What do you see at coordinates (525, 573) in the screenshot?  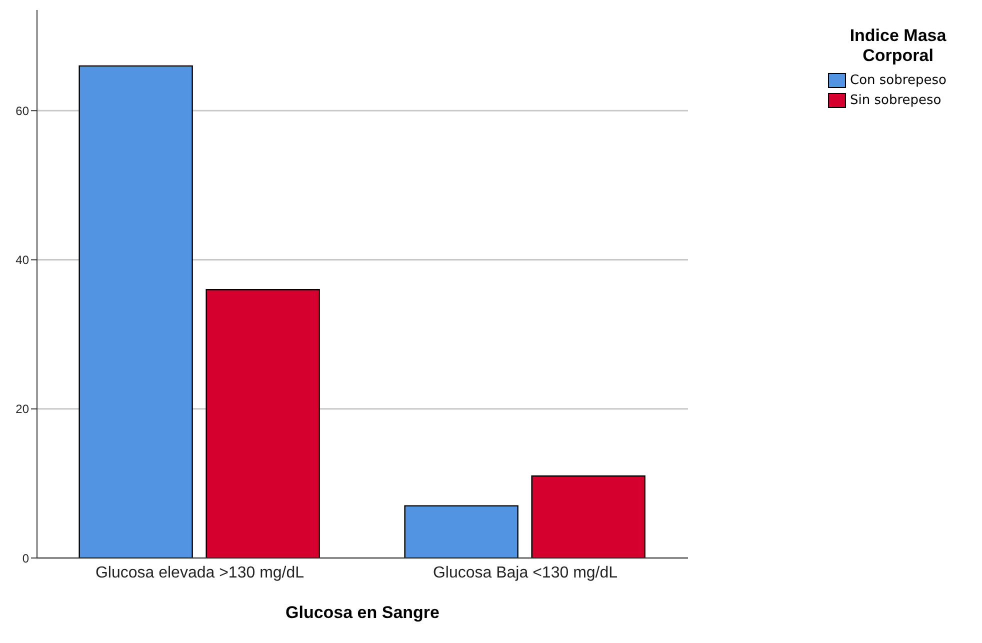 I see `x-tick-label: Glucosa Baja <130 mg/dL` at bounding box center [525, 573].